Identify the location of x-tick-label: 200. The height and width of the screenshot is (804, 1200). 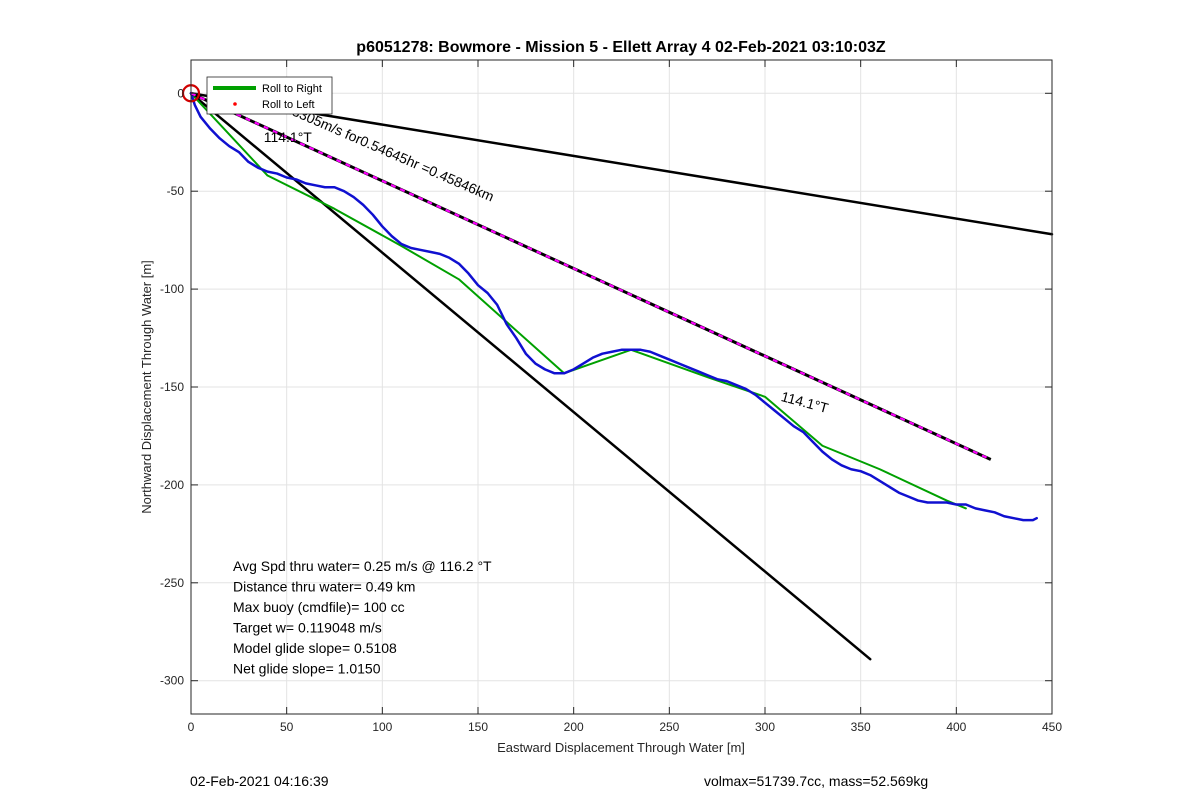
(574, 727).